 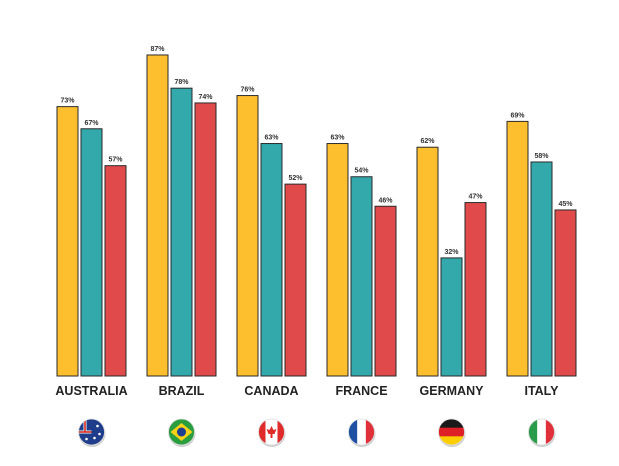 What do you see at coordinates (452, 391) in the screenshot?
I see `category-label-germany: GERMANY` at bounding box center [452, 391].